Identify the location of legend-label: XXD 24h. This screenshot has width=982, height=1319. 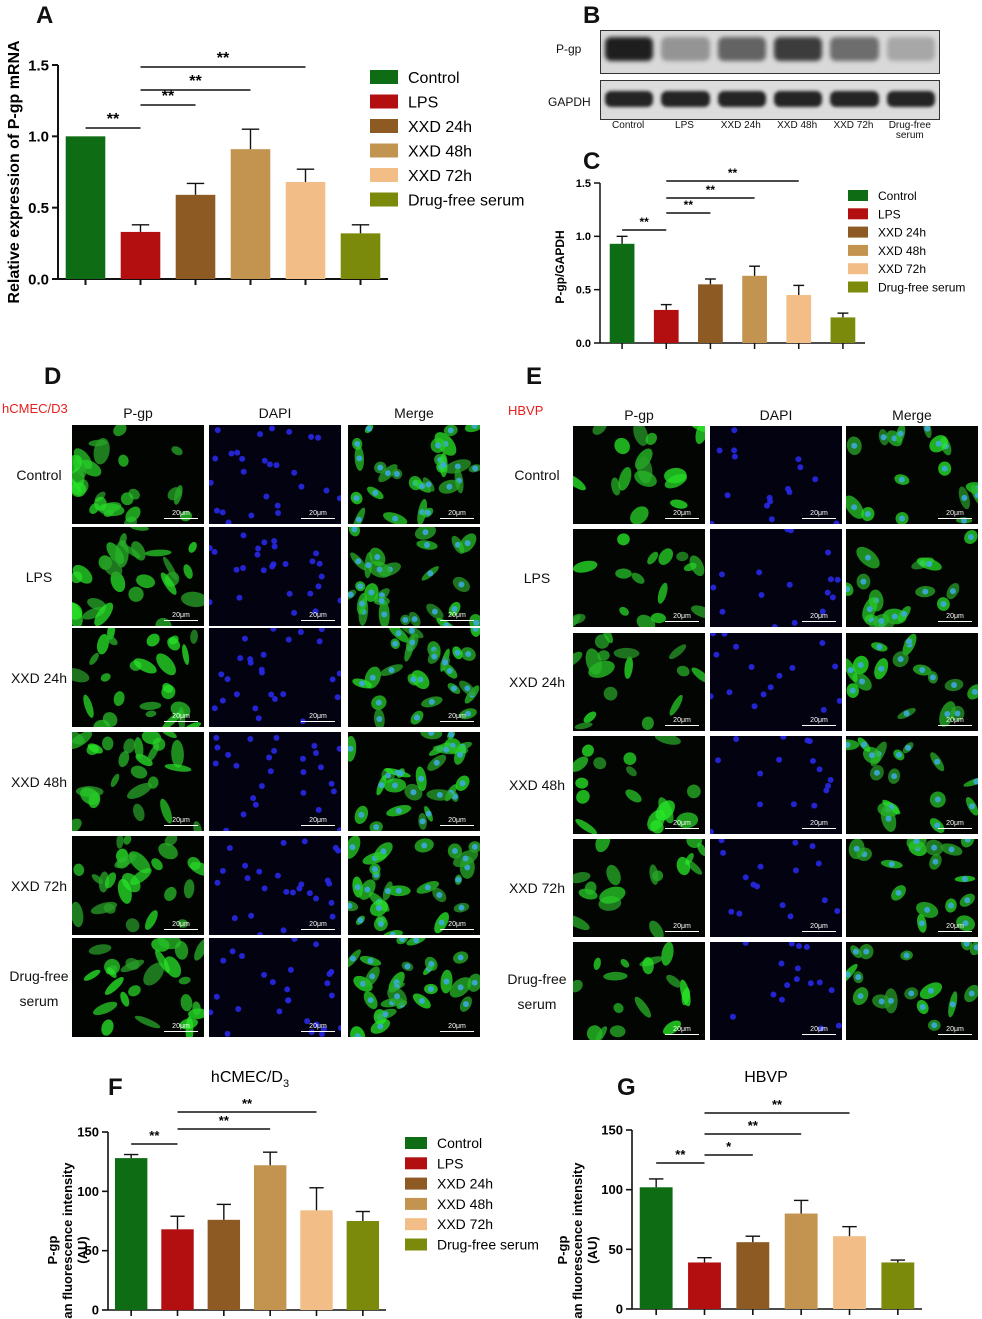
(465, 1184).